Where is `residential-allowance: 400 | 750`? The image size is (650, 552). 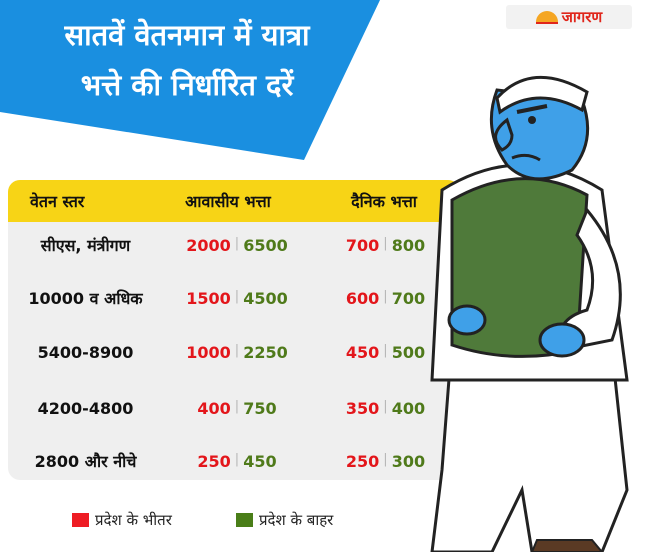 residential-allowance: 400 | 750 is located at coordinates (237, 408).